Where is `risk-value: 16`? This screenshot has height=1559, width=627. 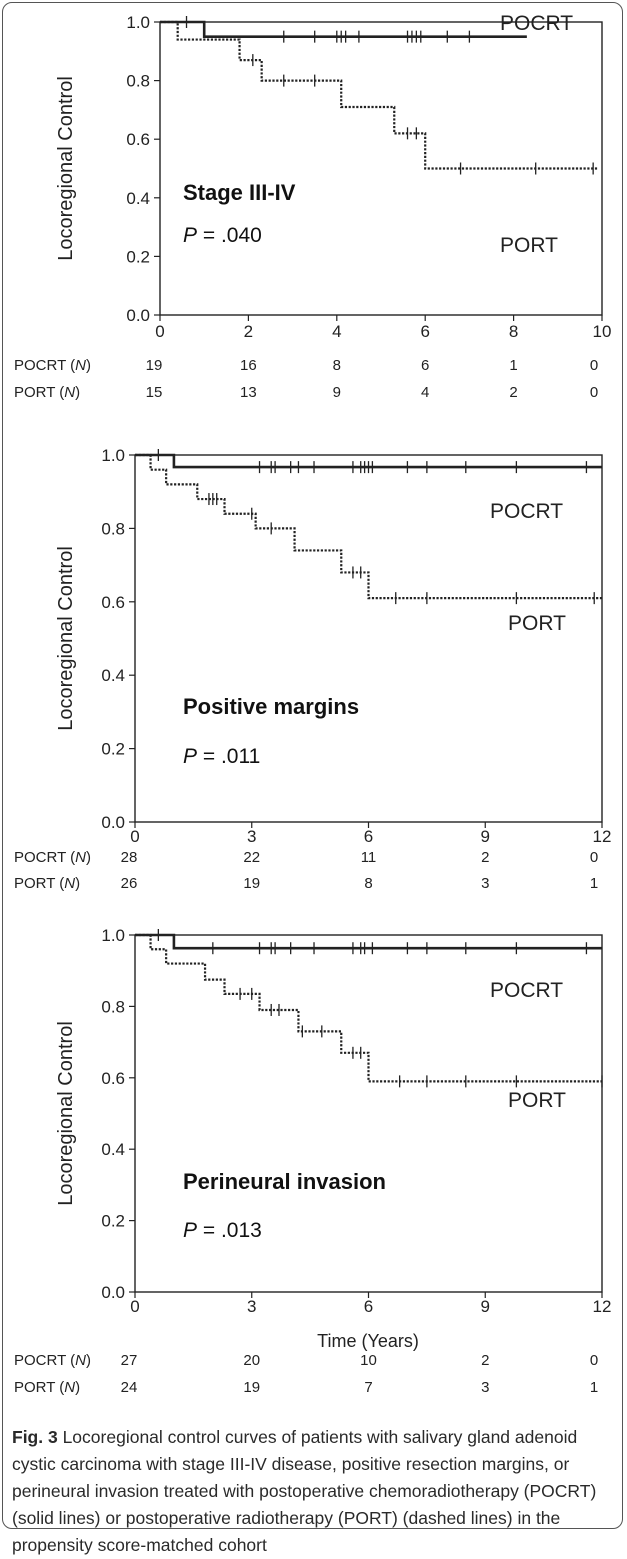 risk-value: 16 is located at coordinates (248, 365).